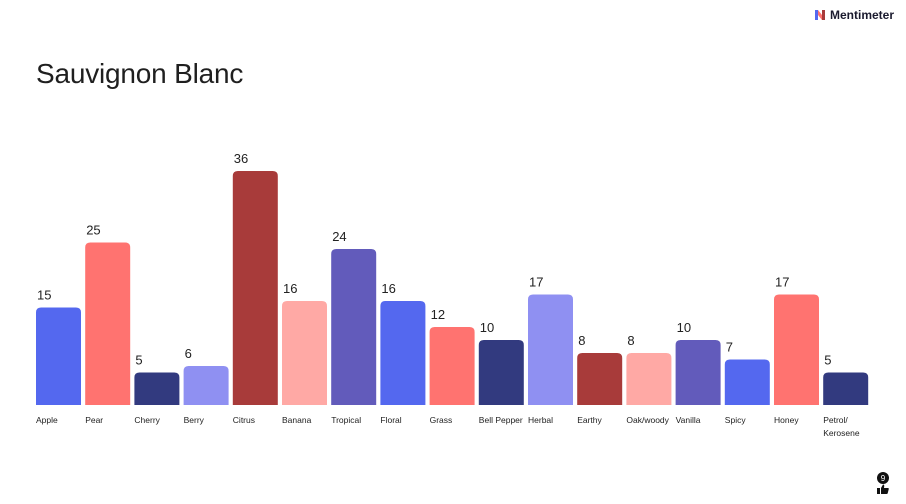 The image size is (906, 504). Describe the element at coordinates (304, 353) in the screenshot. I see `bar-banana` at that location.